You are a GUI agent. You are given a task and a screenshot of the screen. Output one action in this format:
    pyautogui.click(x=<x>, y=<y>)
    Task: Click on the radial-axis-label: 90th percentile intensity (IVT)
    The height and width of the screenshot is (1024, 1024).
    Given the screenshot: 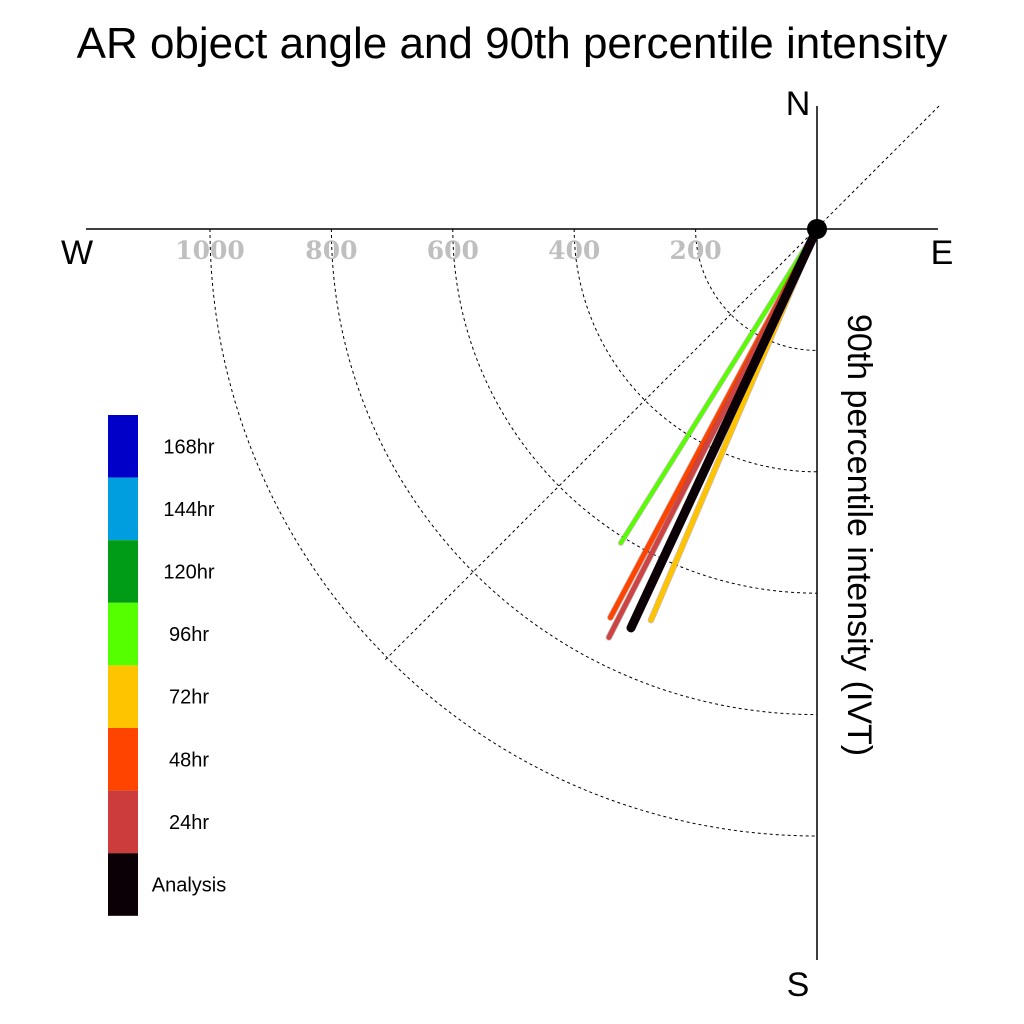 What is the action you would take?
    pyautogui.click(x=859, y=535)
    